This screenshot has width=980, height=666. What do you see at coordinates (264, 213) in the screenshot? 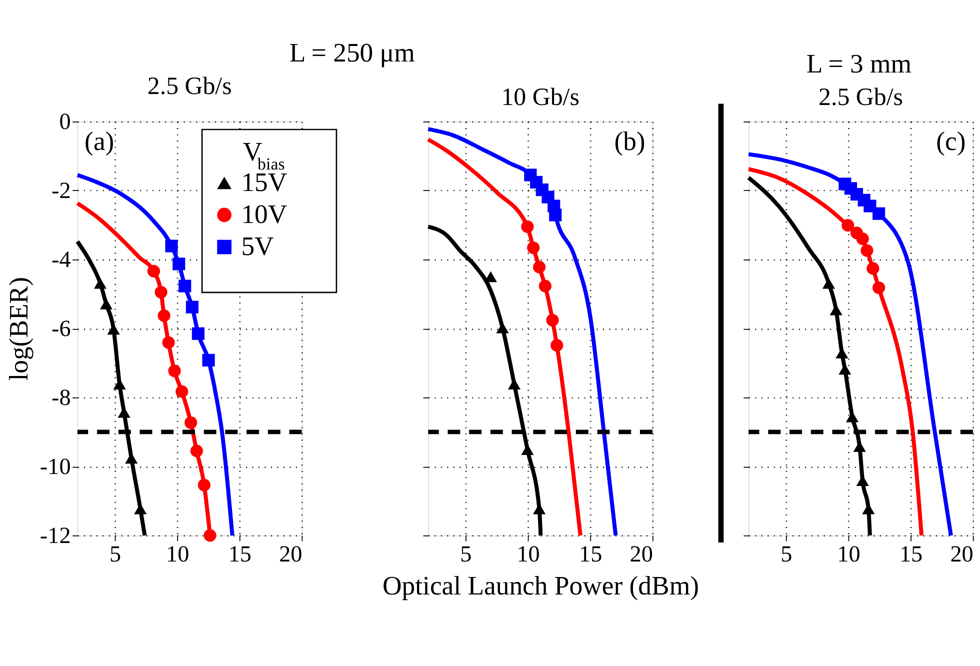
I see `legend-label: 10V` at bounding box center [264, 213].